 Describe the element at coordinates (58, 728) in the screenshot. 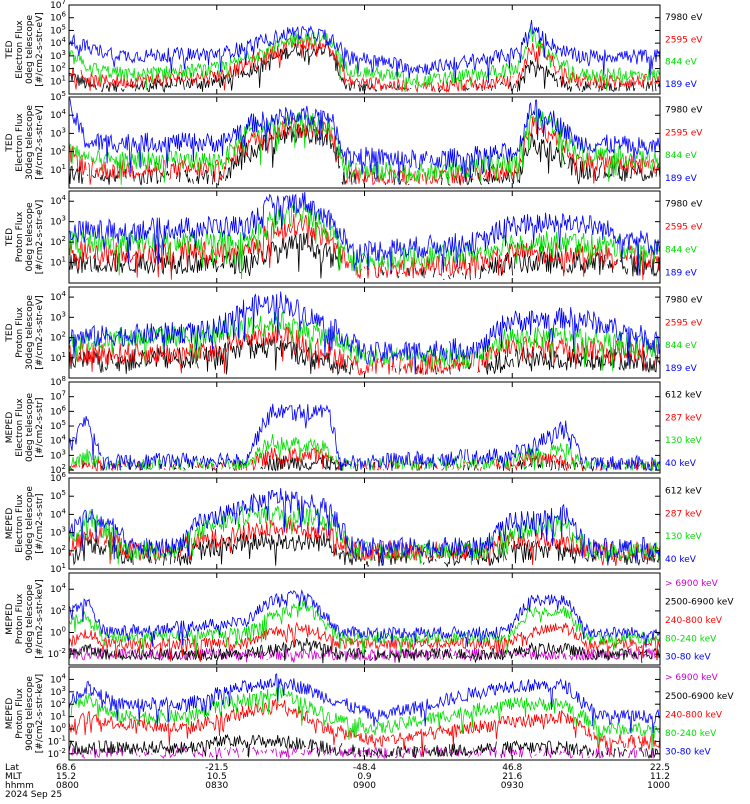

I see `y-tick-label: 10⁰` at that location.